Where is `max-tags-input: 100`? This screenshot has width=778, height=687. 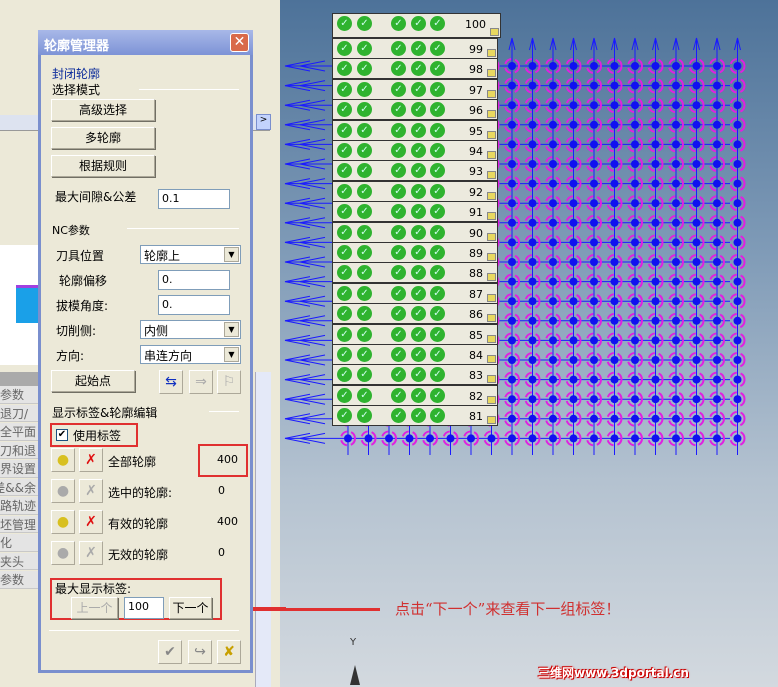
max-tags-input: 100 is located at coordinates (144, 608).